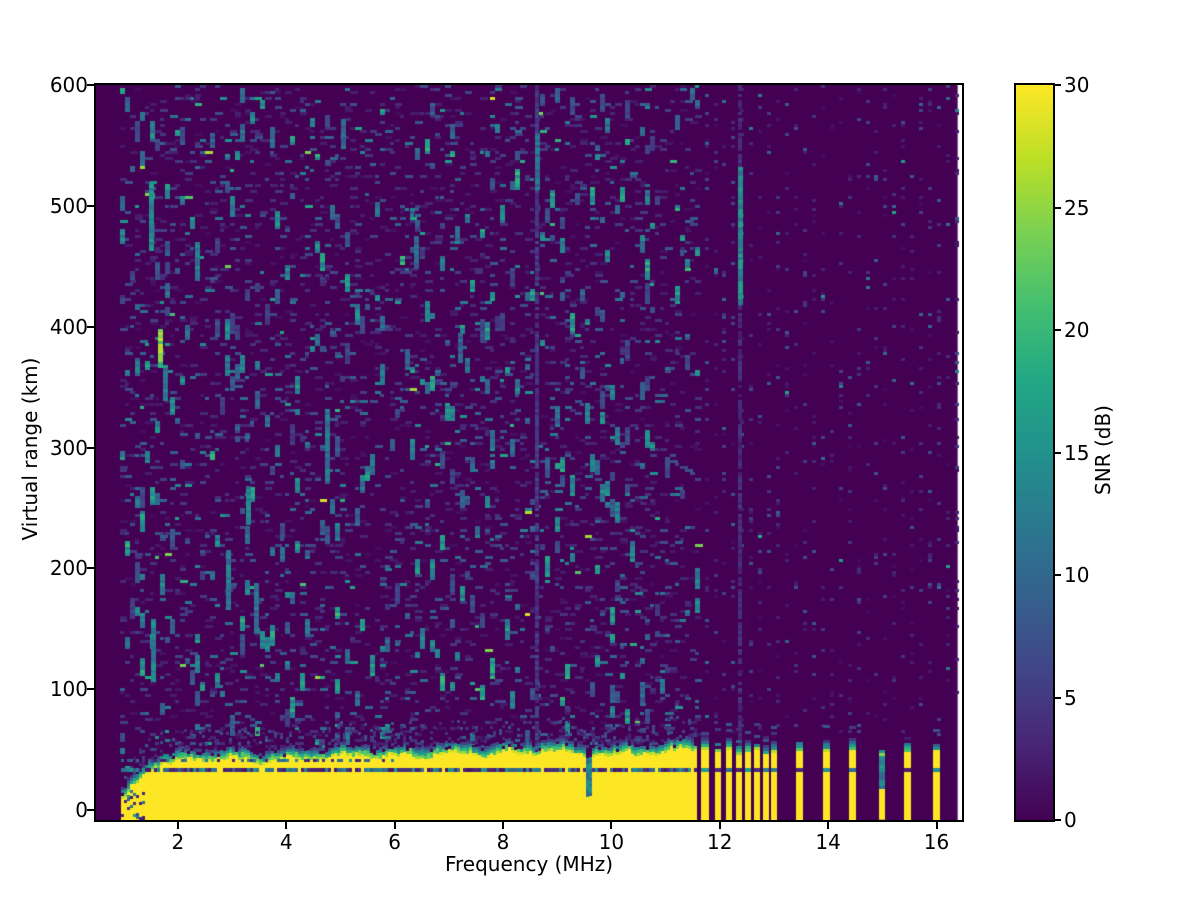 The height and width of the screenshot is (900, 1200). Describe the element at coordinates (1077, 575) in the screenshot. I see `colorbar-tick-label: 10` at that location.